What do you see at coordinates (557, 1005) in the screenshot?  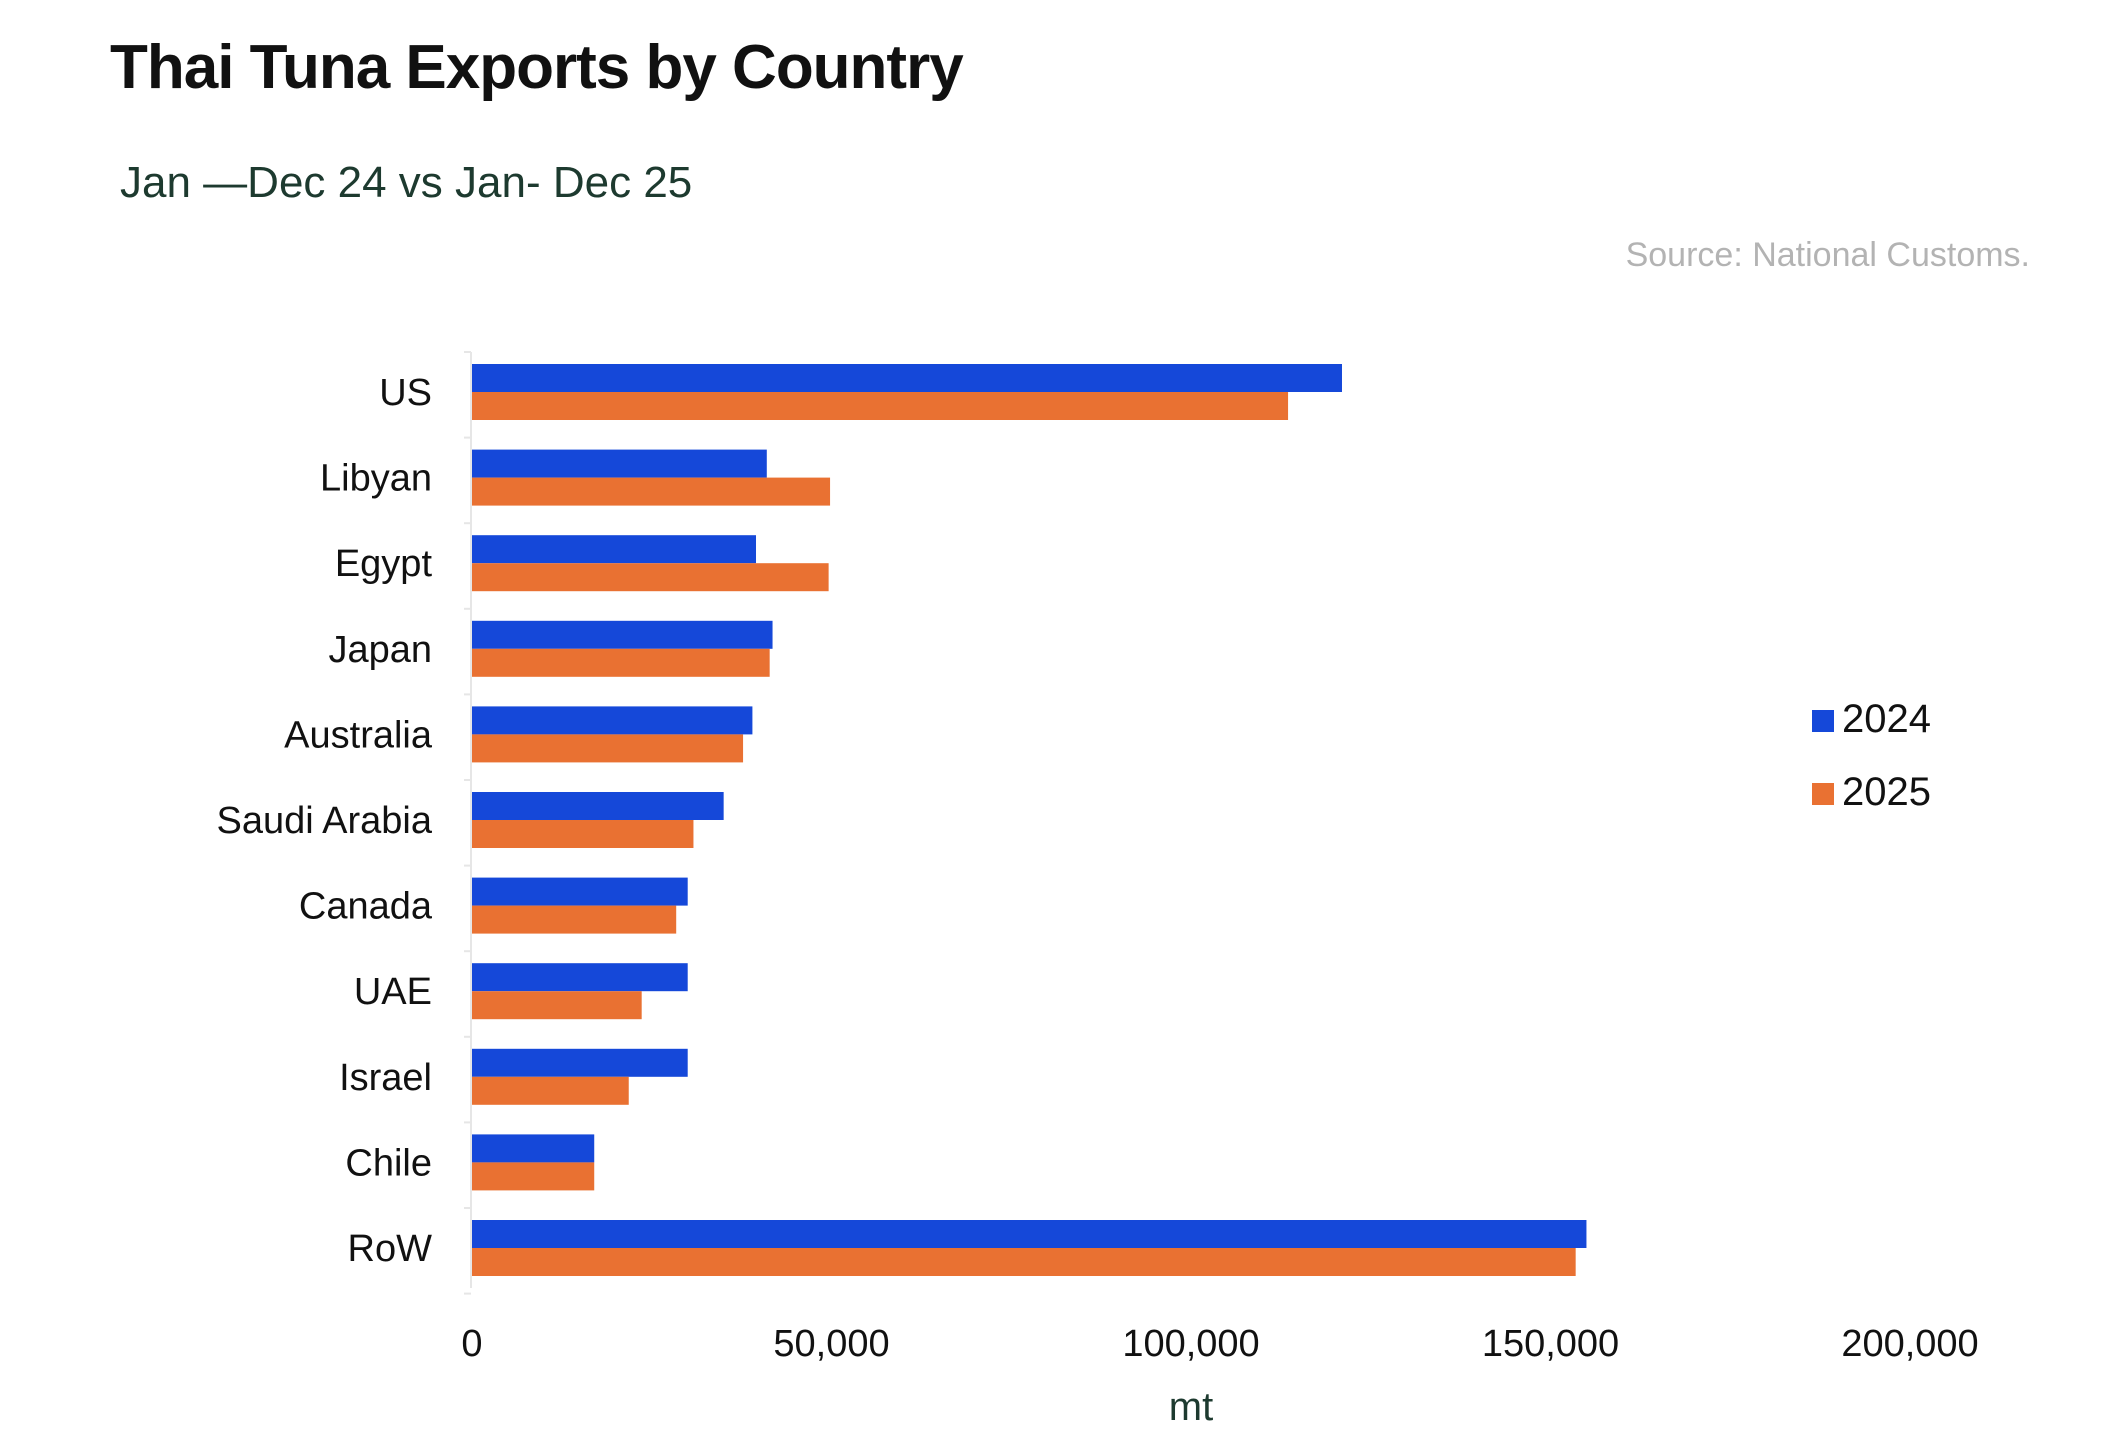 I see `bar-2025-uae` at bounding box center [557, 1005].